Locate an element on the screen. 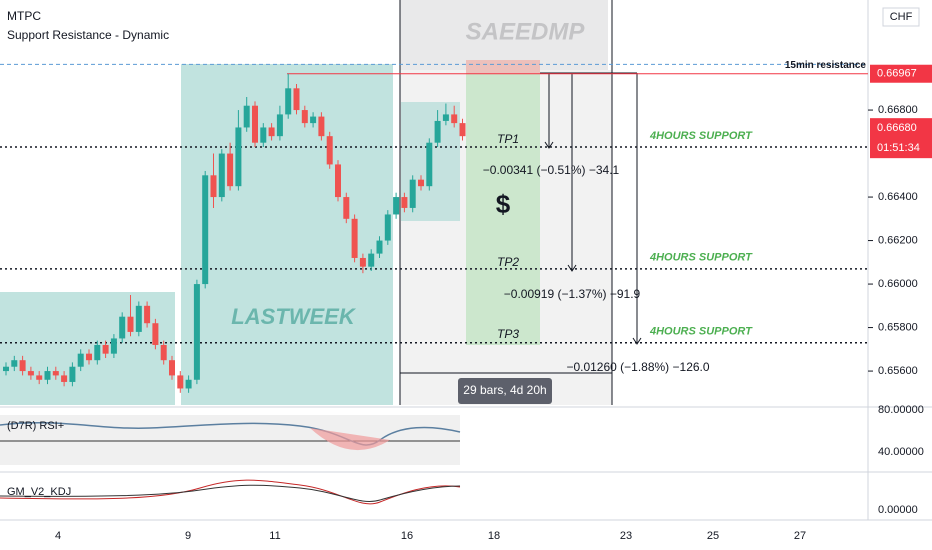 This screenshot has width=932, height=550. indicator-tick: 0.00000 is located at coordinates (898, 510).